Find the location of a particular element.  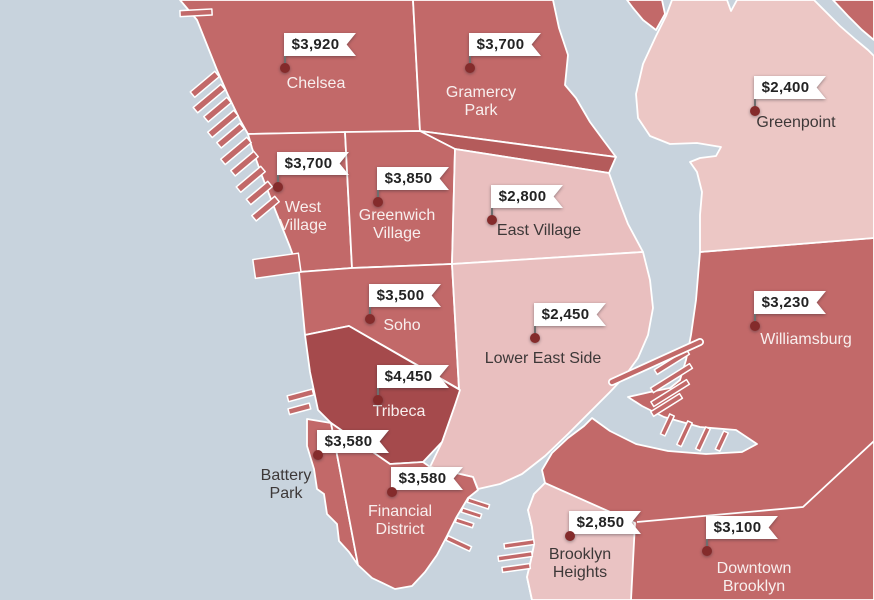

price-flag: $3,920 is located at coordinates (320, 44).